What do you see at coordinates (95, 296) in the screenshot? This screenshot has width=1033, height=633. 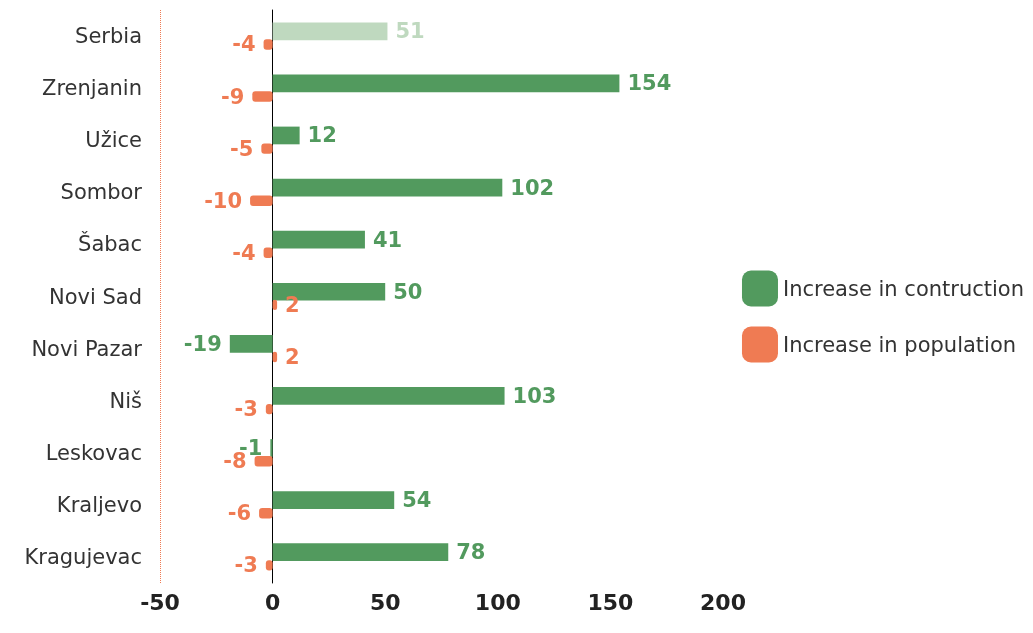 I see `y-tick-label: Novi Sad` at bounding box center [95, 296].